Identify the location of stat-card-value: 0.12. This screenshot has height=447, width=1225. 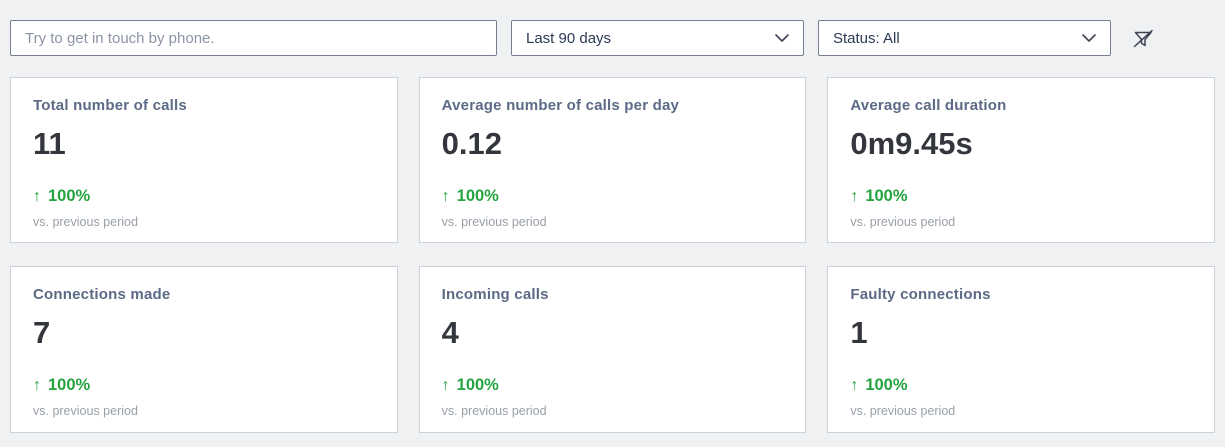
(471, 143).